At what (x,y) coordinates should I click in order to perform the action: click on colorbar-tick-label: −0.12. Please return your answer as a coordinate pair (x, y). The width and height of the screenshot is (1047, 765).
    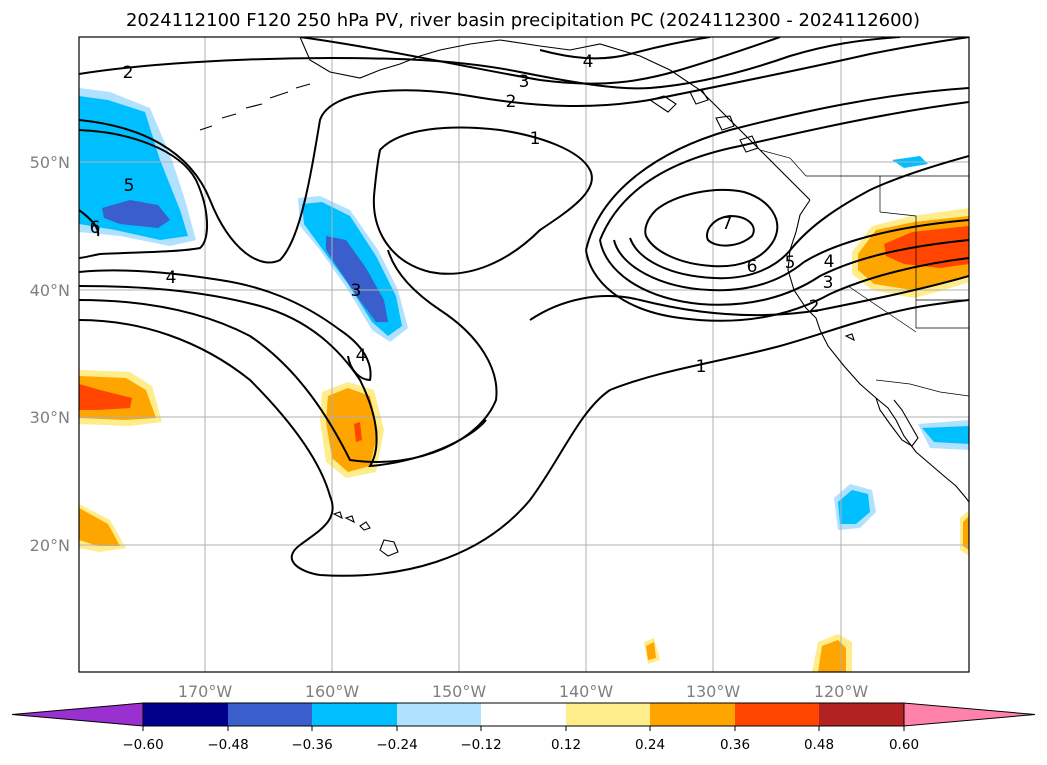
    Looking at the image, I should click on (480, 745).